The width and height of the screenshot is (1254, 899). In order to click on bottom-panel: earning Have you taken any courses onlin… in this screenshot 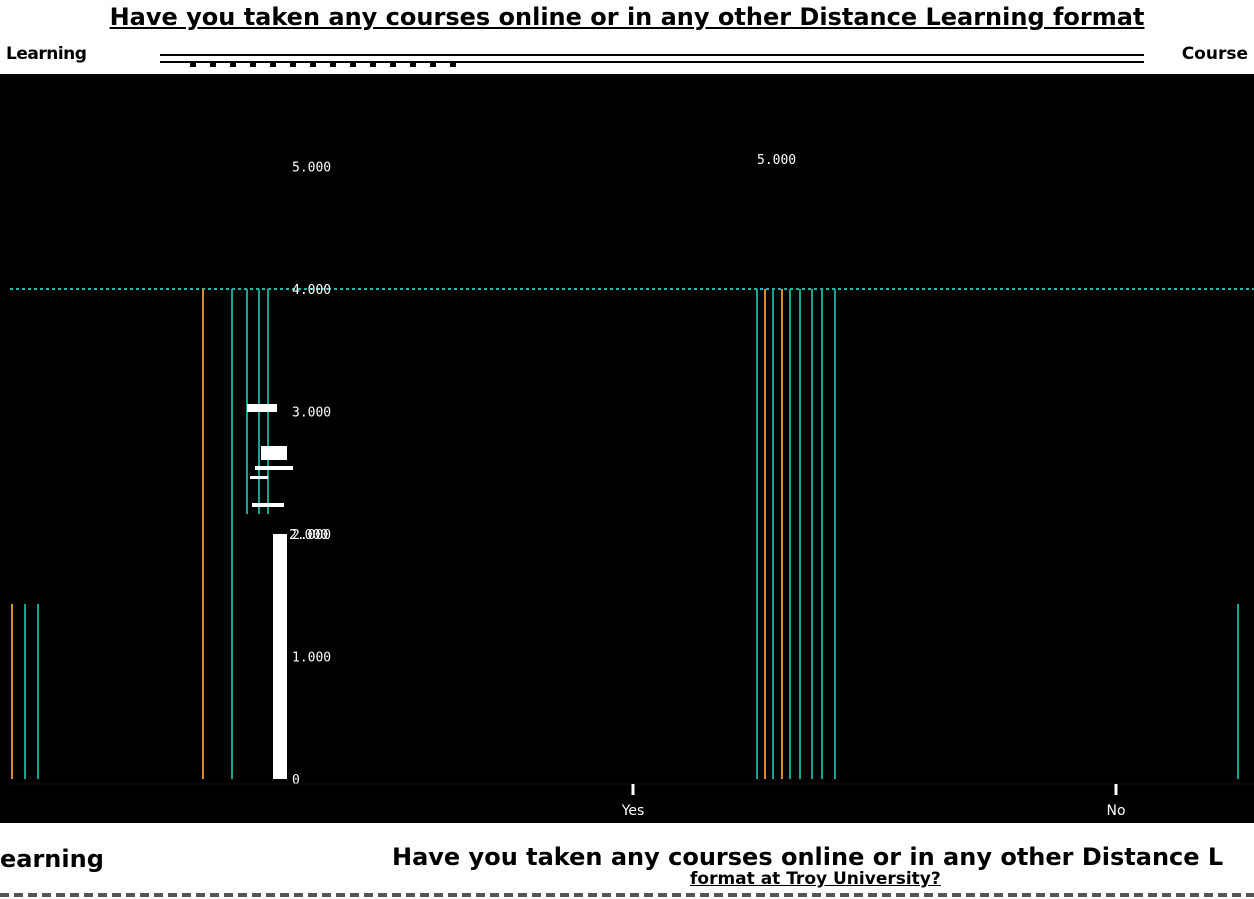, I will do `click(627, 861)`.